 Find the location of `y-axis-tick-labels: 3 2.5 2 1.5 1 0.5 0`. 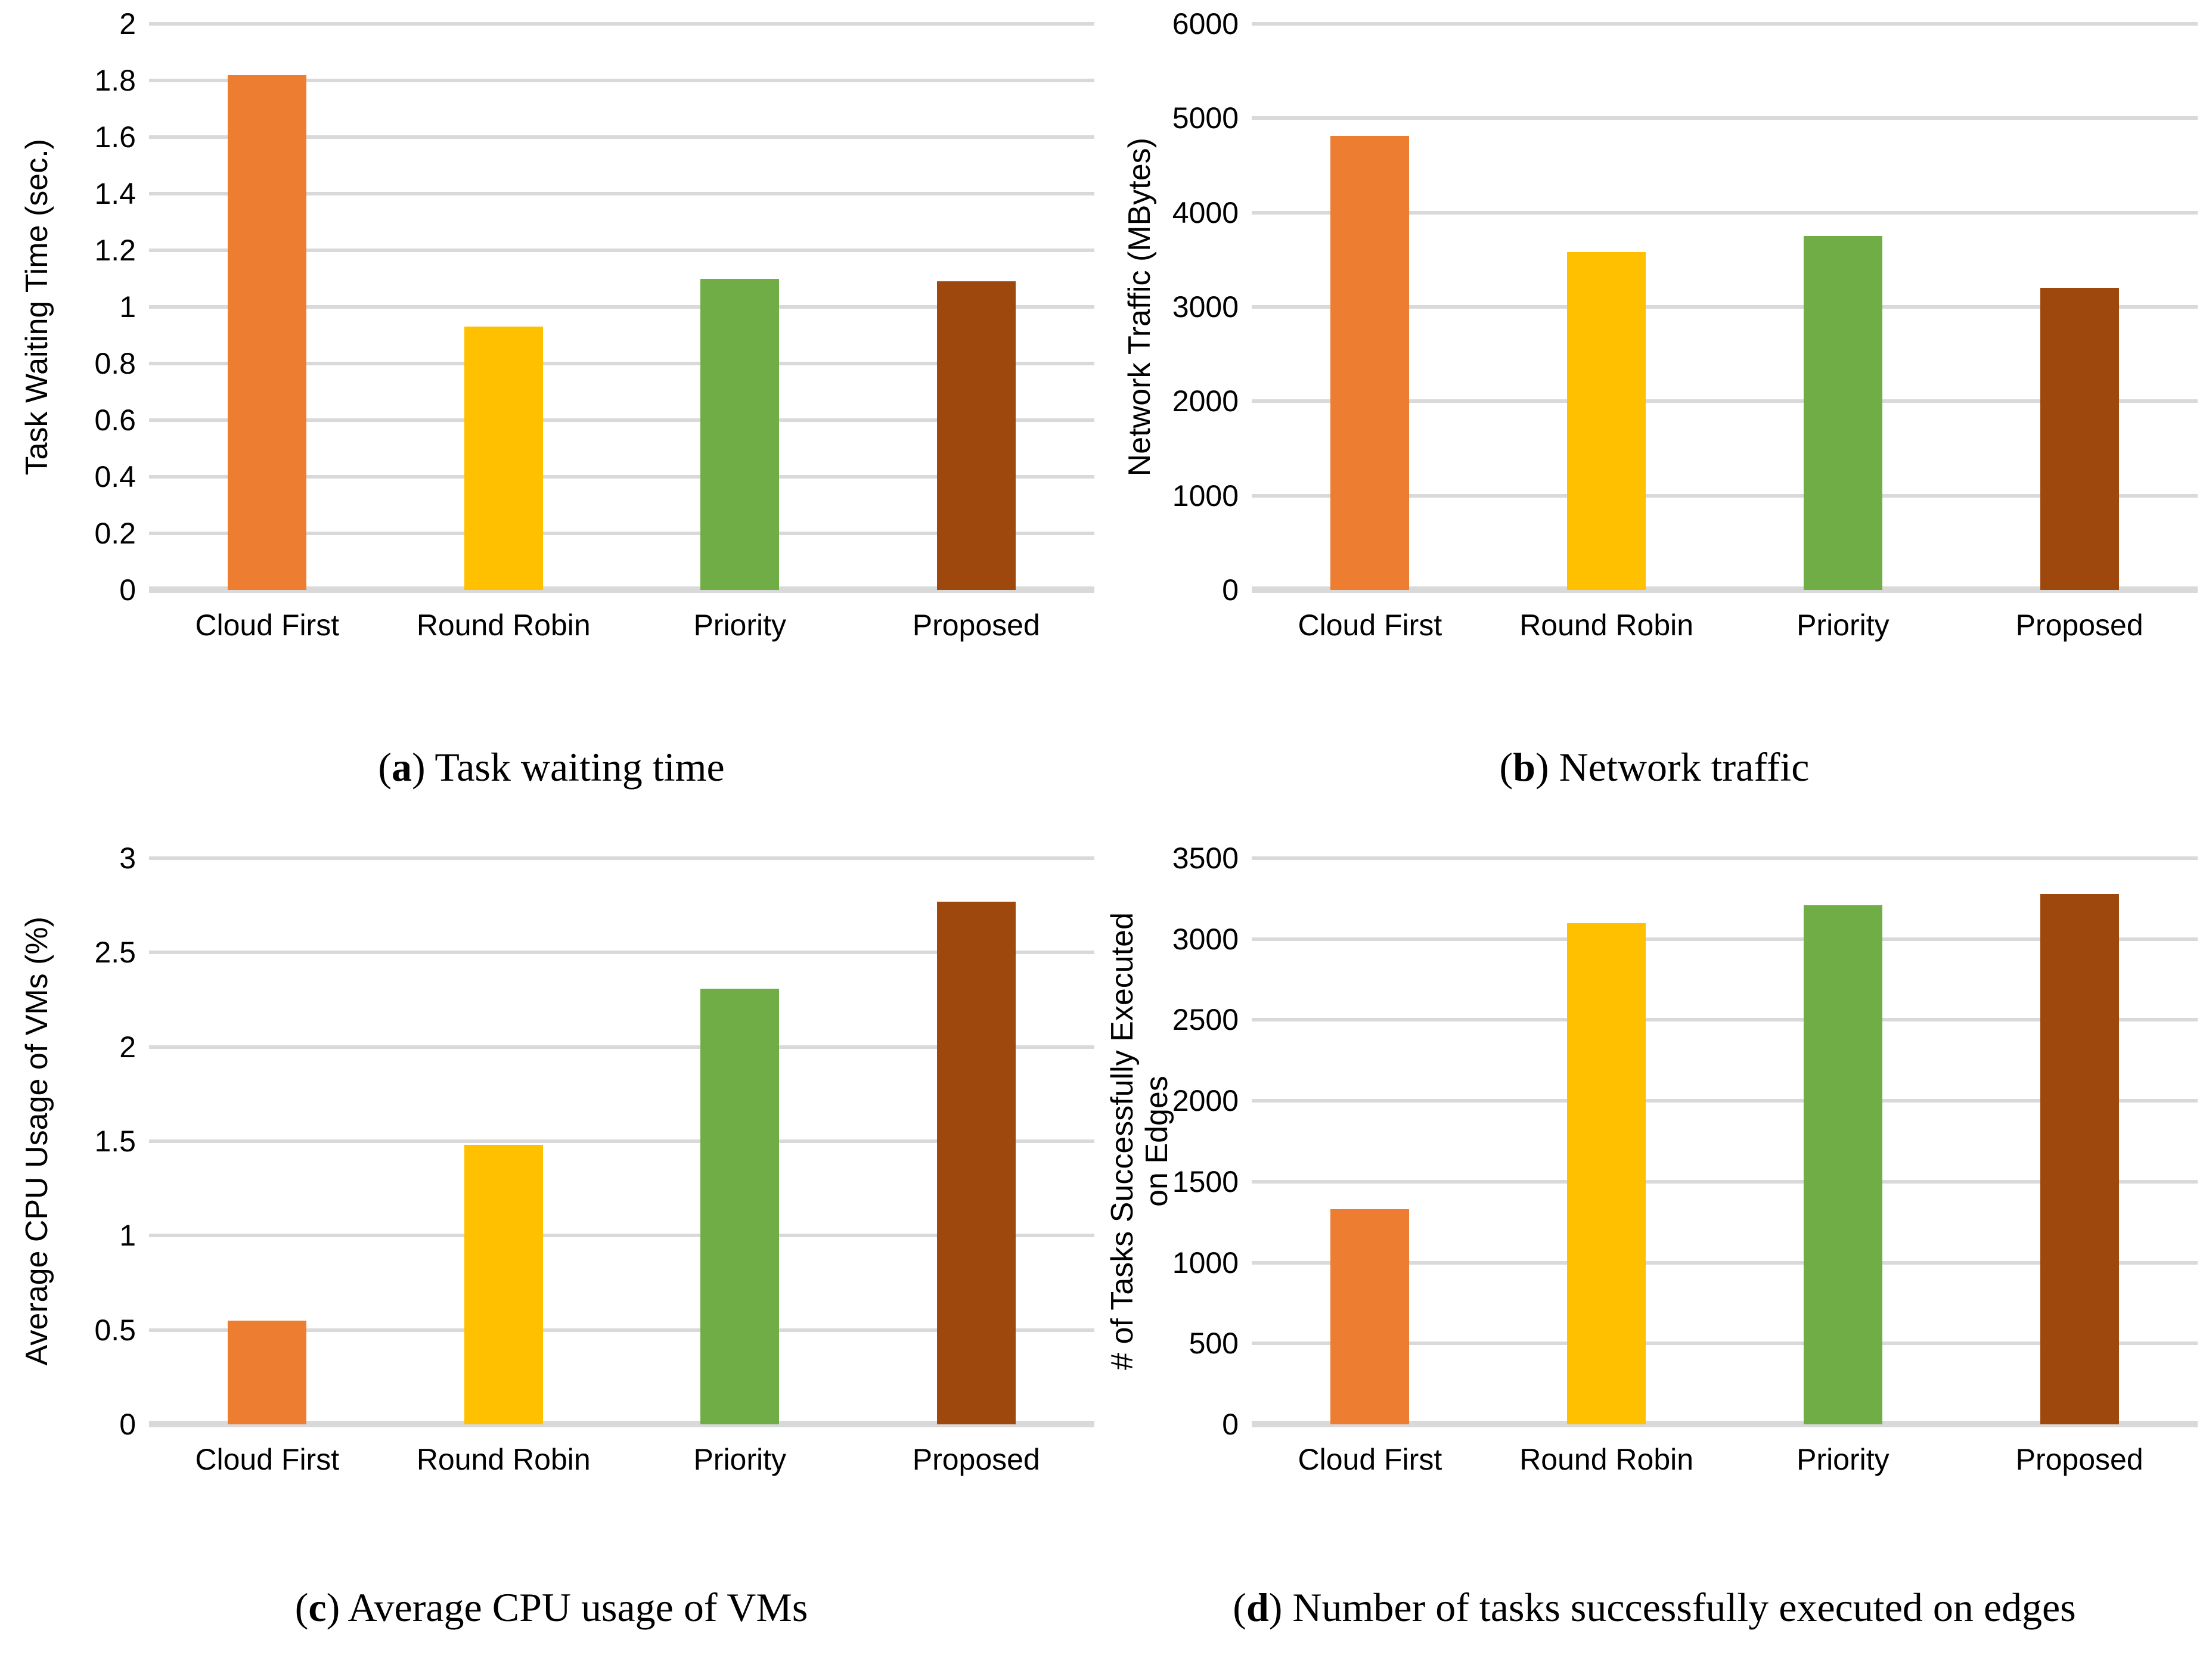

y-axis-tick-labels: 3 2.5 2 1.5 1 0.5 0 is located at coordinates (112, 1141).